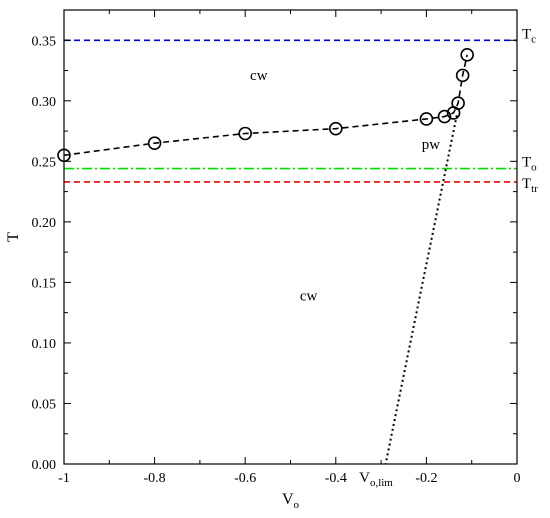 Image resolution: width=550 pixels, height=518 pixels. Describe the element at coordinates (44, 162) in the screenshot. I see `y-tick-label: 0.25` at that location.